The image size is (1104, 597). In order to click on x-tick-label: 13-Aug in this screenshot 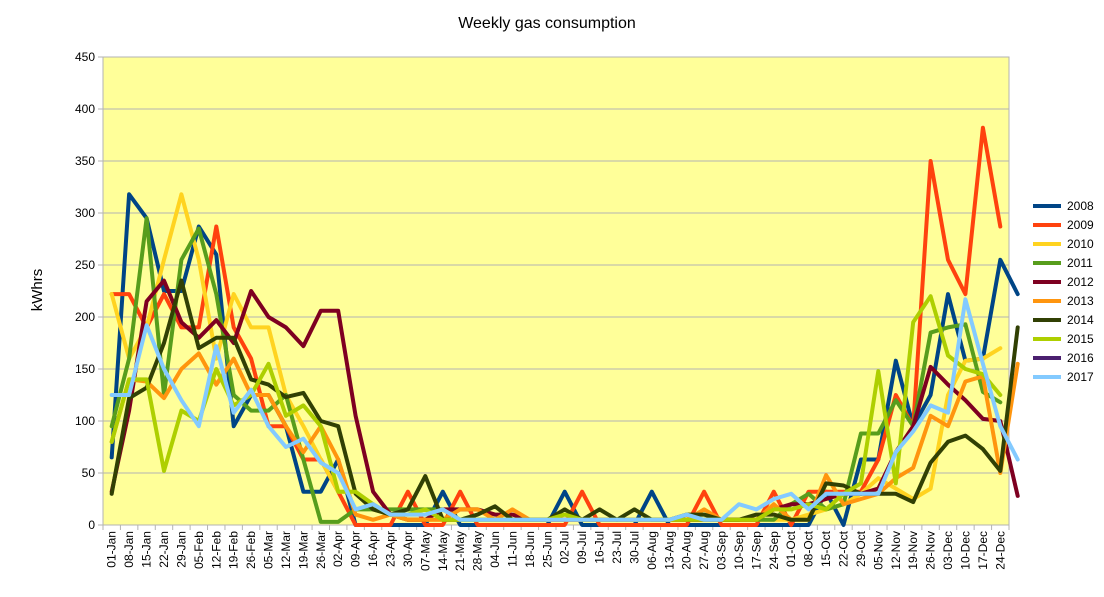, I will do `click(669, 550)`.